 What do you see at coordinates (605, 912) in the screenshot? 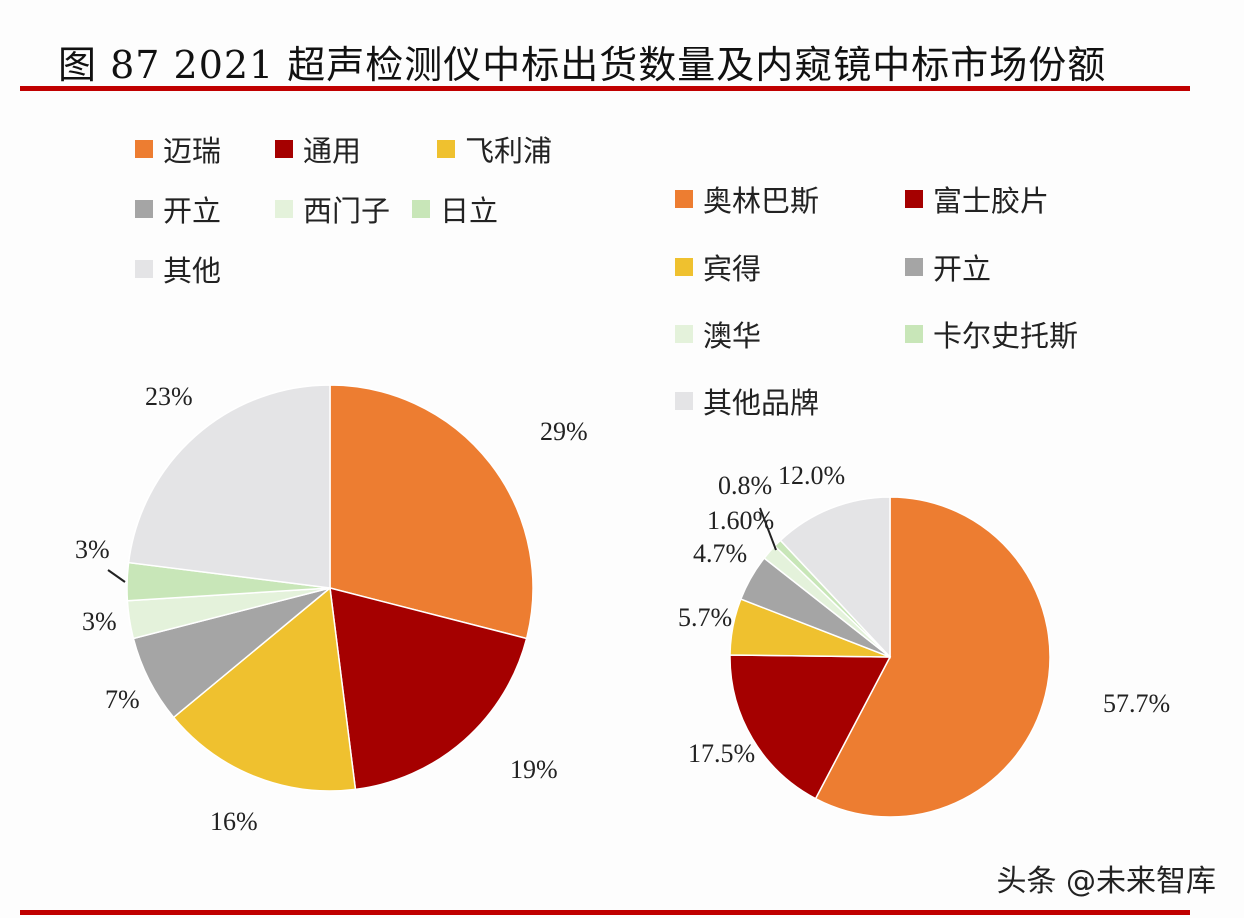
I see `bottom-rule` at bounding box center [605, 912].